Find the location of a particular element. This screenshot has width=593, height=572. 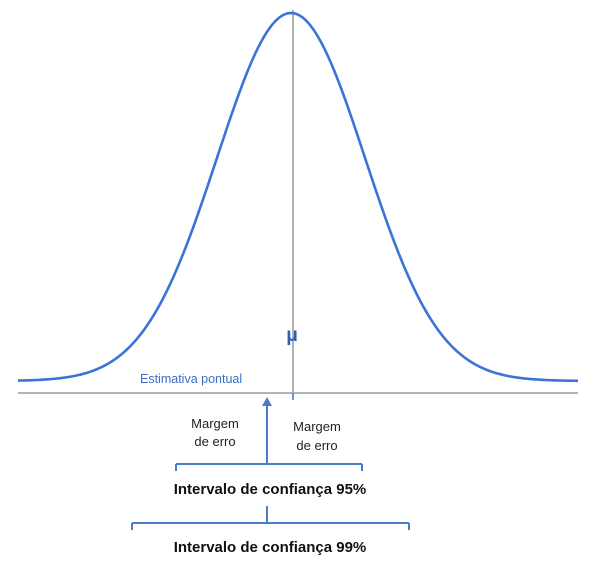

ci99-label: Intervalo de confiança 99% is located at coordinates (270, 547).